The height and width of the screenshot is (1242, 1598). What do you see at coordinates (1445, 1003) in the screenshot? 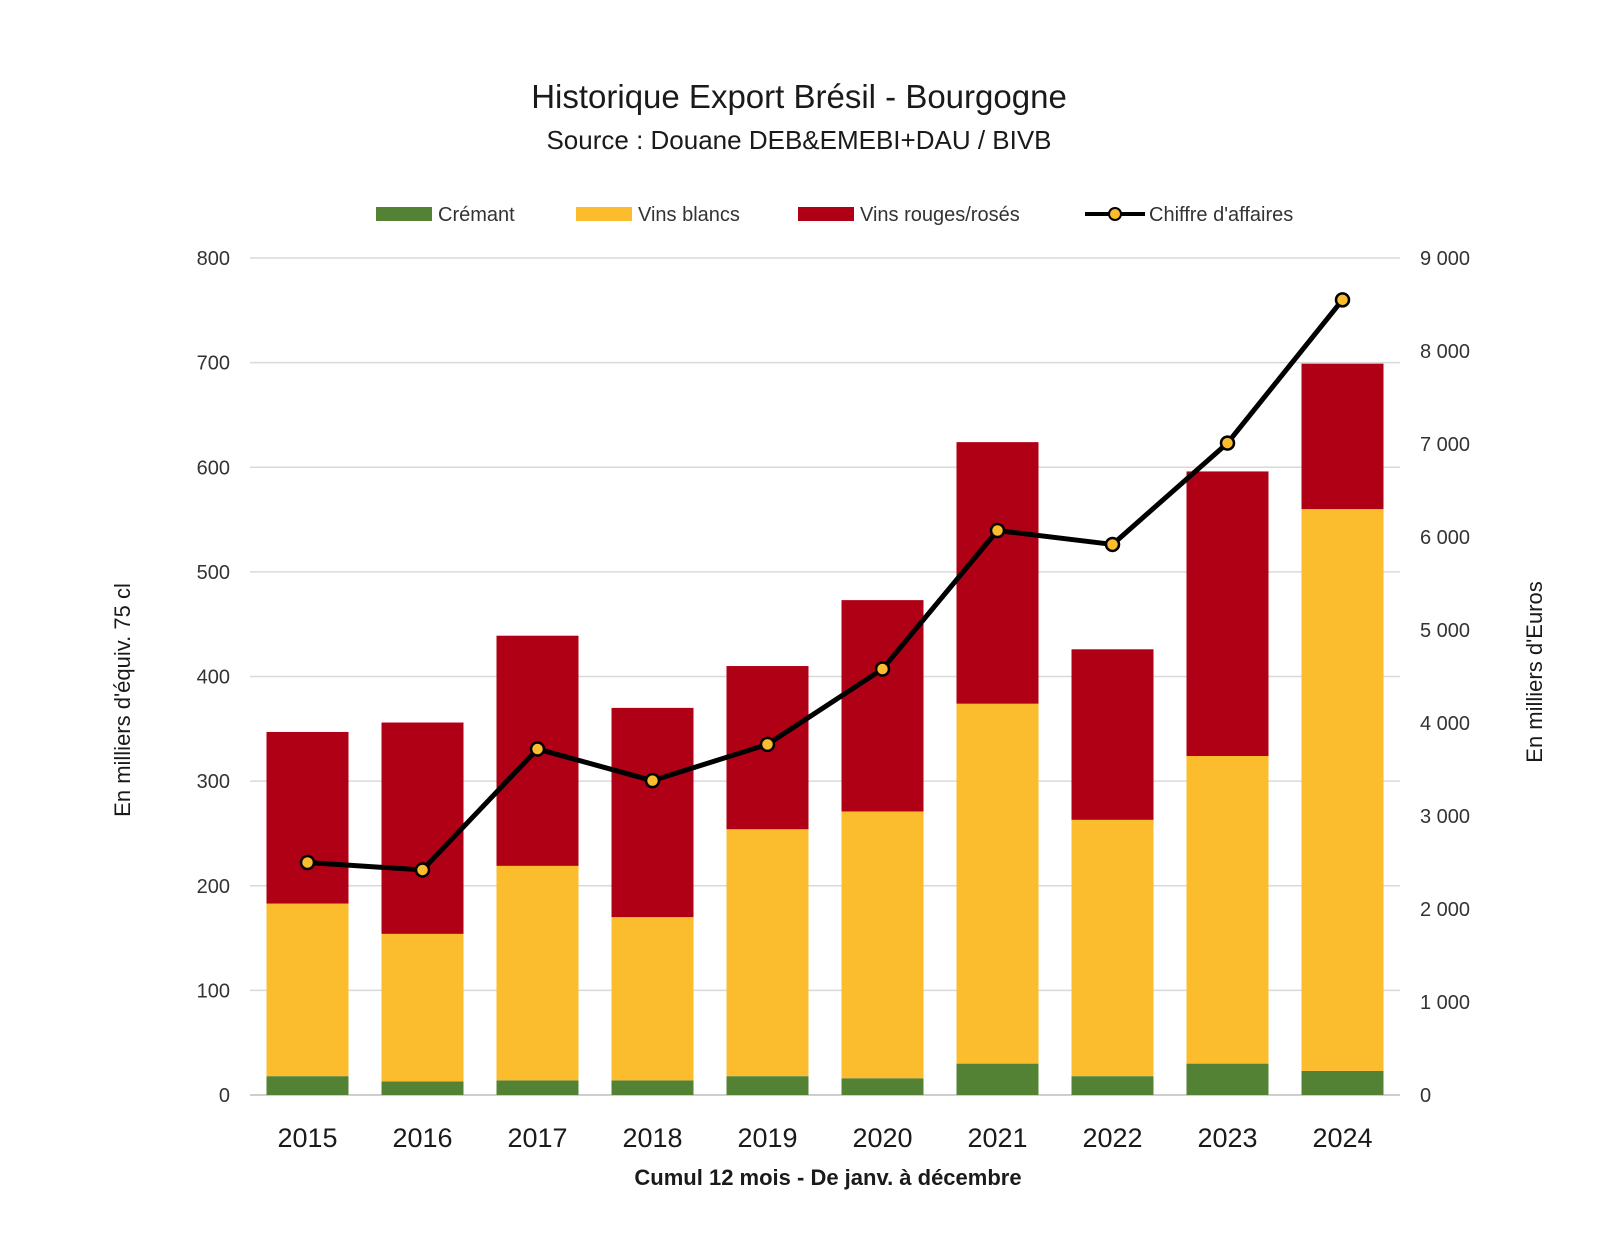
I see `y2-tick-label: 1 000` at bounding box center [1445, 1003].